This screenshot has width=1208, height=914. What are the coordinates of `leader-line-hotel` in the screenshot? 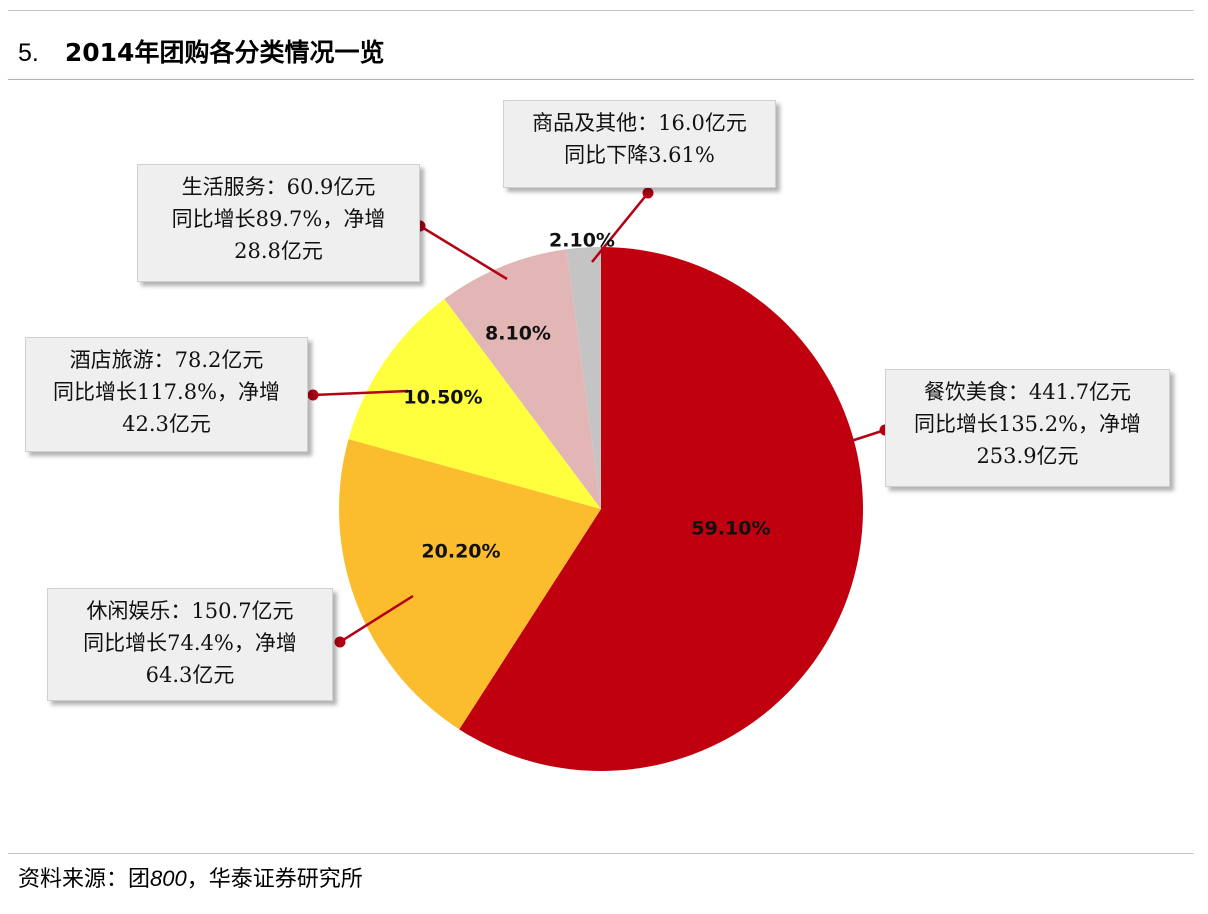 It's located at (360, 393).